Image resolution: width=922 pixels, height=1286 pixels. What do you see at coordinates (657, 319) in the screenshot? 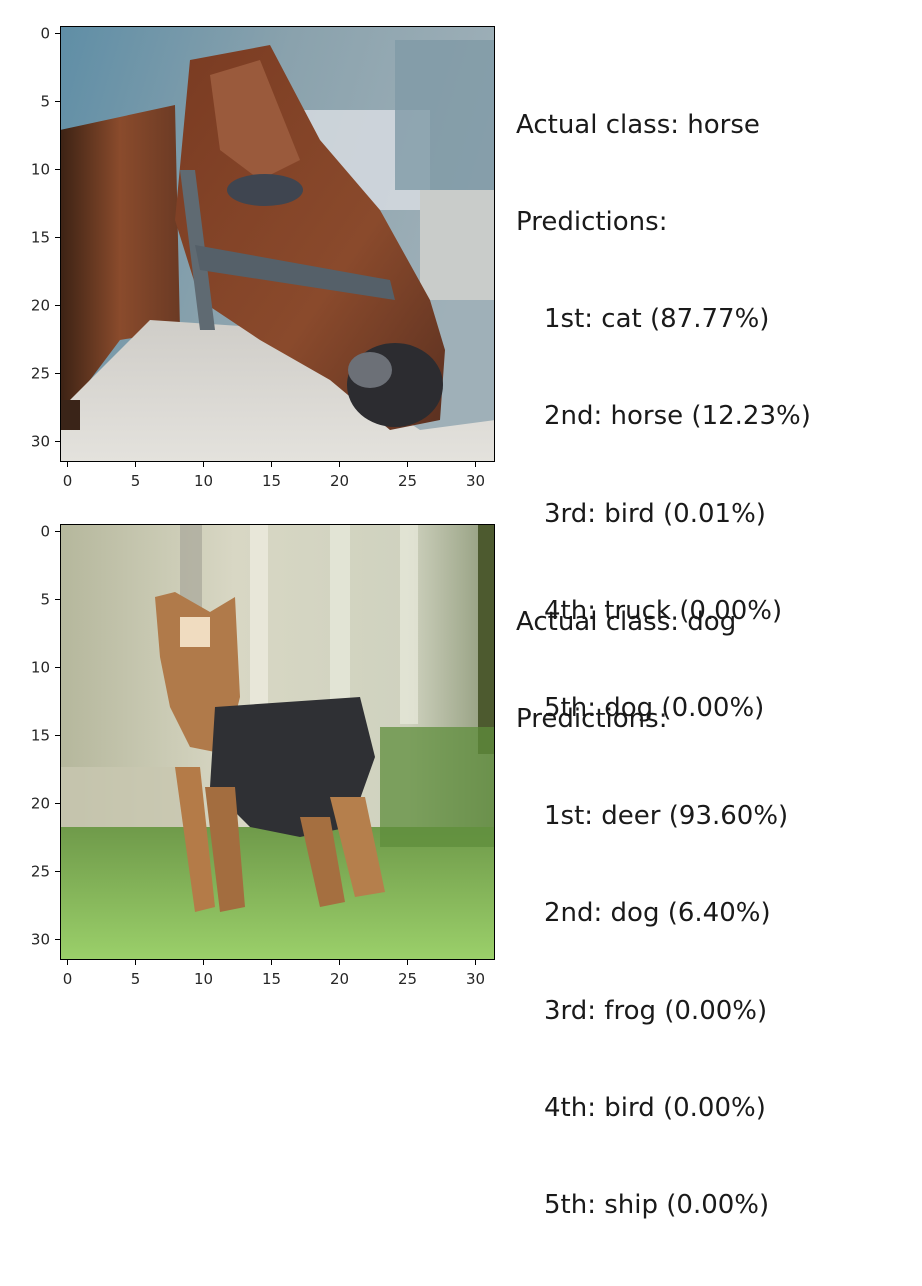
I see `prediction-item: 1st: cat (87.77%)` at bounding box center [657, 319].